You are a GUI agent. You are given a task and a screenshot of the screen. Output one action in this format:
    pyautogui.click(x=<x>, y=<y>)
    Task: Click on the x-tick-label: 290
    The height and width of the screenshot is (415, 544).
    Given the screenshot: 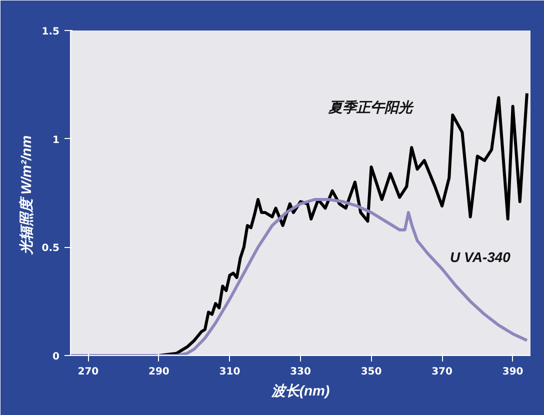 What is the action you would take?
    pyautogui.click(x=159, y=372)
    